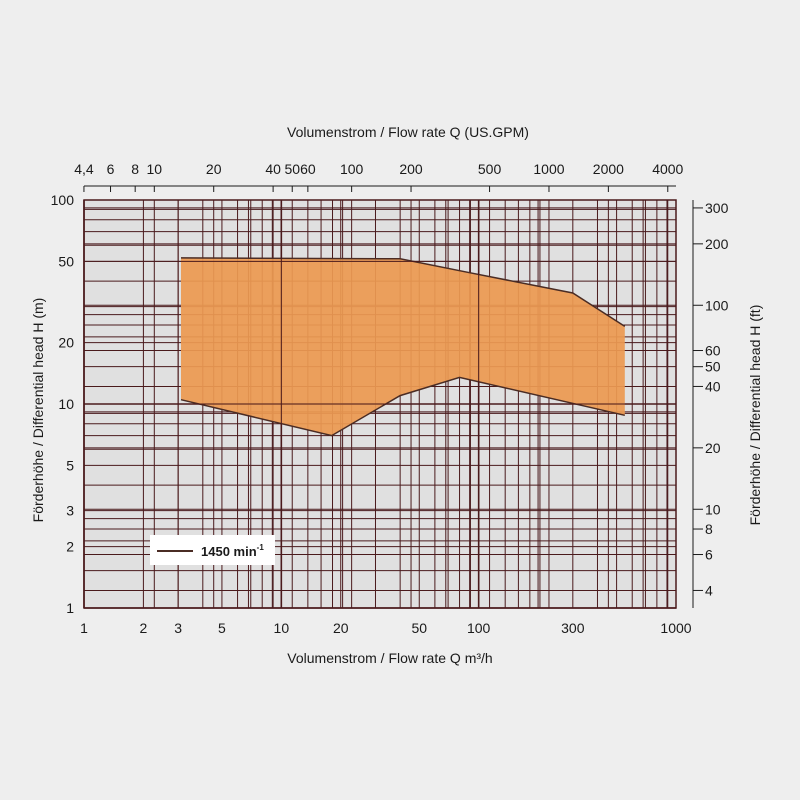 This screenshot has height=800, width=800. I want to click on x-bottom-tick-label: 3, so click(178, 628).